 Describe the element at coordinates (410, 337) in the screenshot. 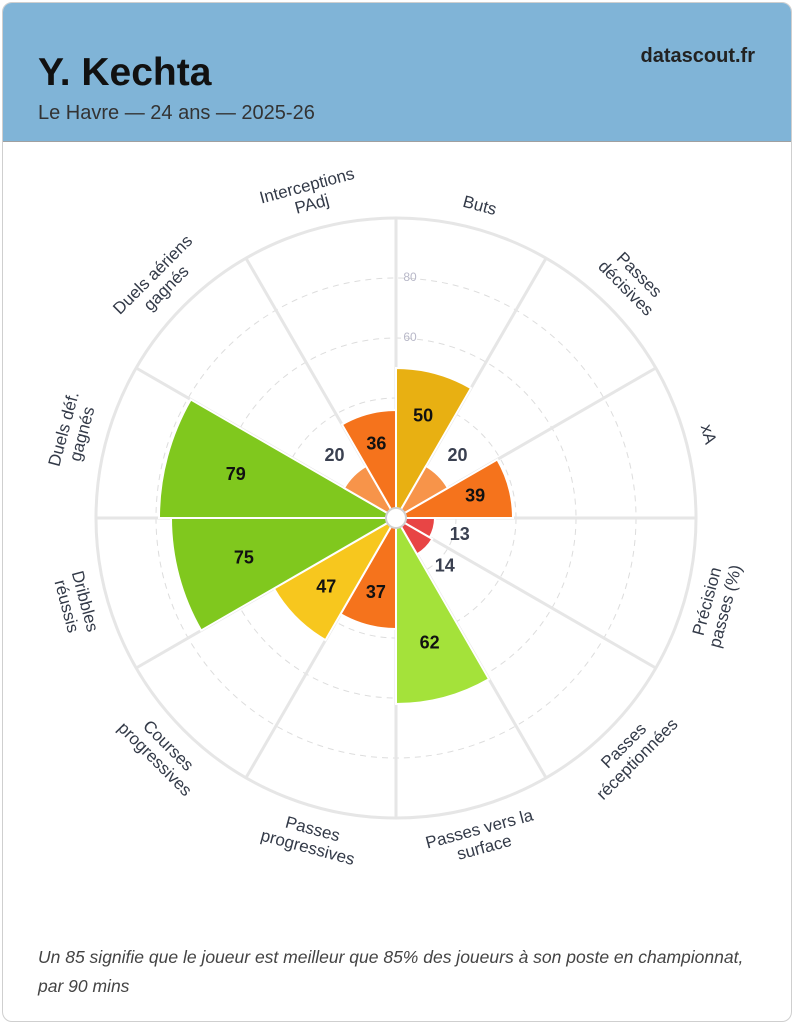

I see `tick-label: 60` at that location.